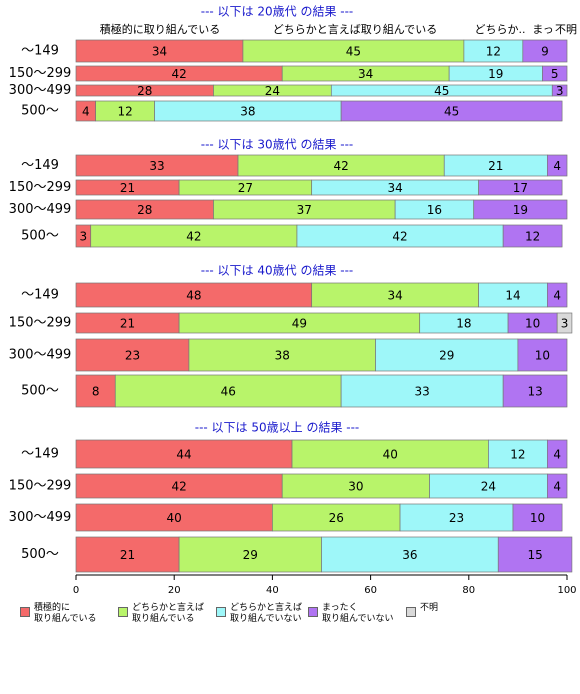 The height and width of the screenshot is (694, 580). Describe the element at coordinates (272, 590) in the screenshot. I see `x-tick-label: 40` at that location.